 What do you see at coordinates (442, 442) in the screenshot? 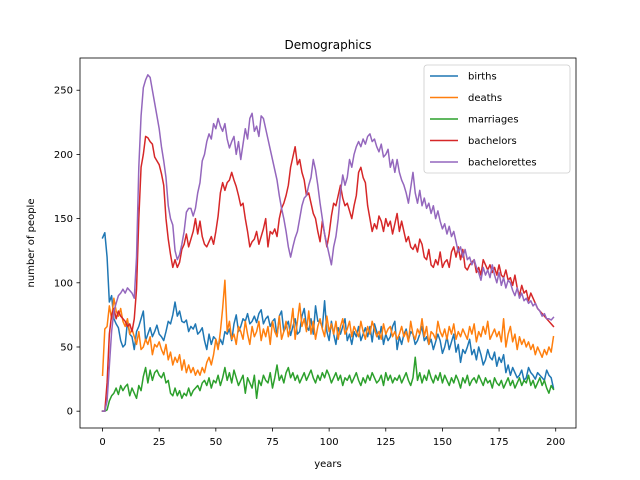
I see `x-tick-label: 150` at bounding box center [442, 442].